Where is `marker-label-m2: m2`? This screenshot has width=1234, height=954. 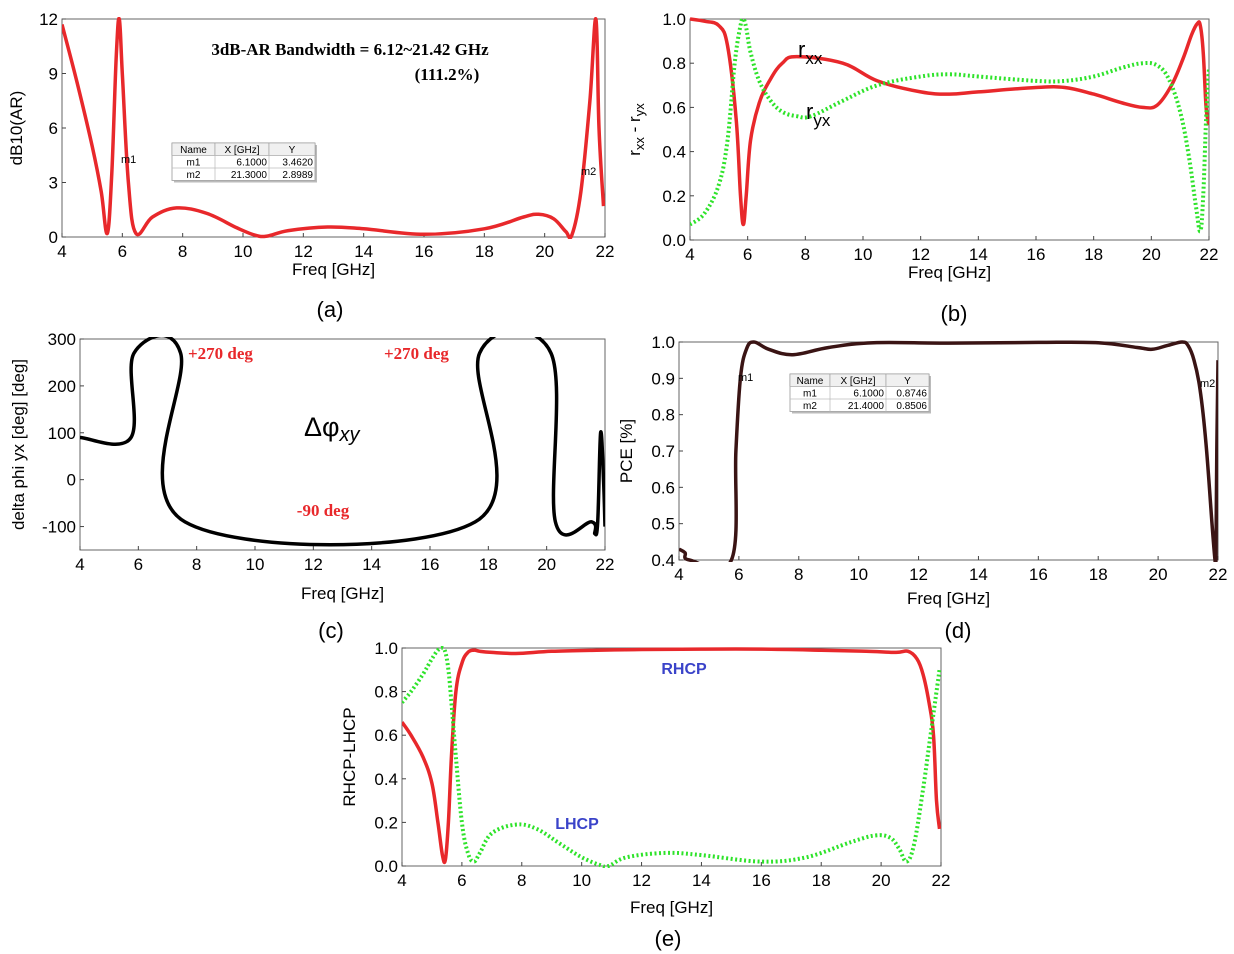
marker-label-m2: m2 is located at coordinates (588, 172).